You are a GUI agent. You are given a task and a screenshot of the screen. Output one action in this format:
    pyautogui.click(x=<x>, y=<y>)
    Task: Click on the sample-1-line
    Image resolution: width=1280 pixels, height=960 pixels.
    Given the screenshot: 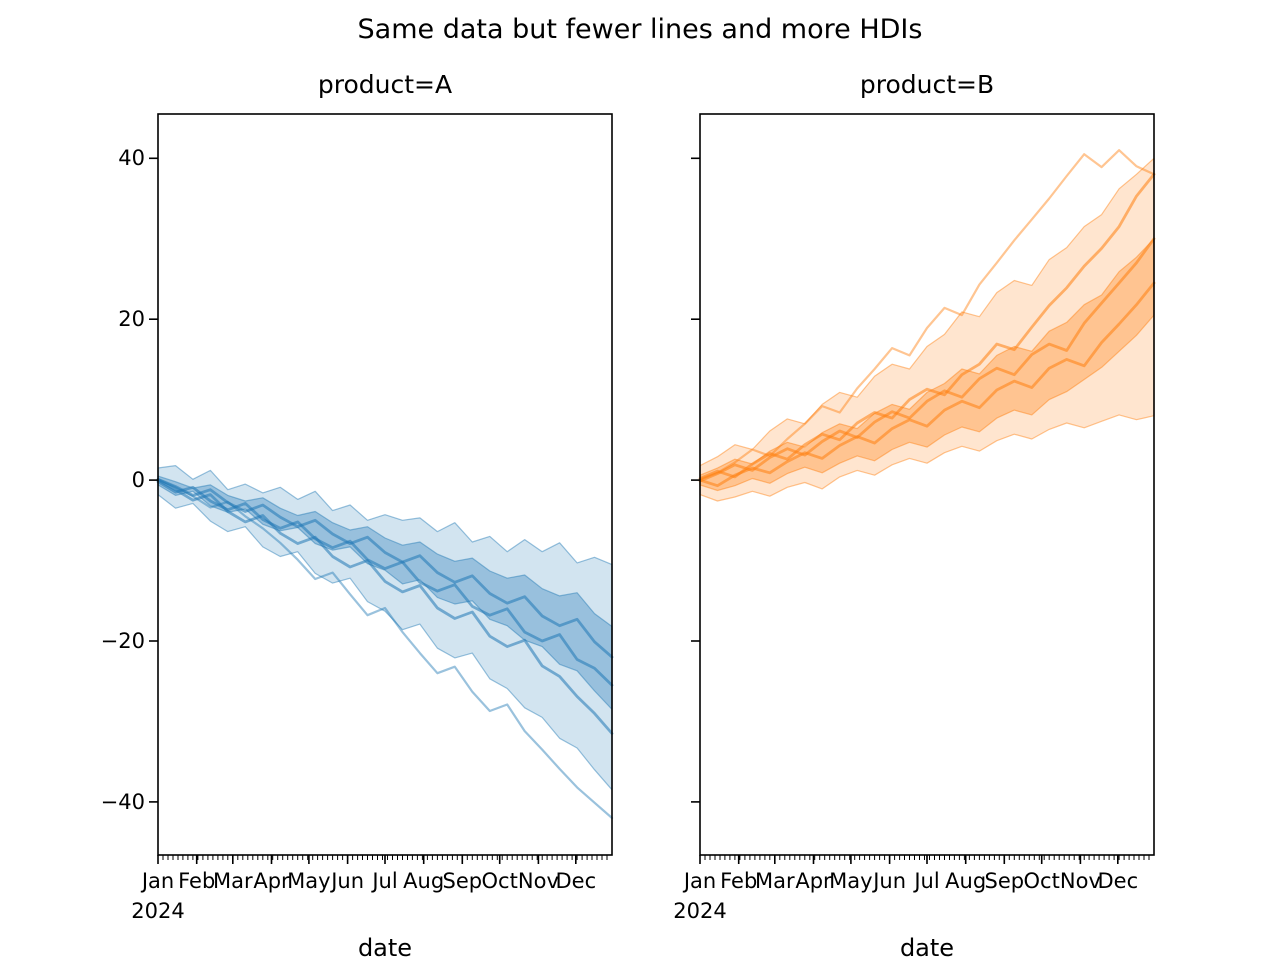 What is the action you would take?
    pyautogui.click(x=385, y=568)
    